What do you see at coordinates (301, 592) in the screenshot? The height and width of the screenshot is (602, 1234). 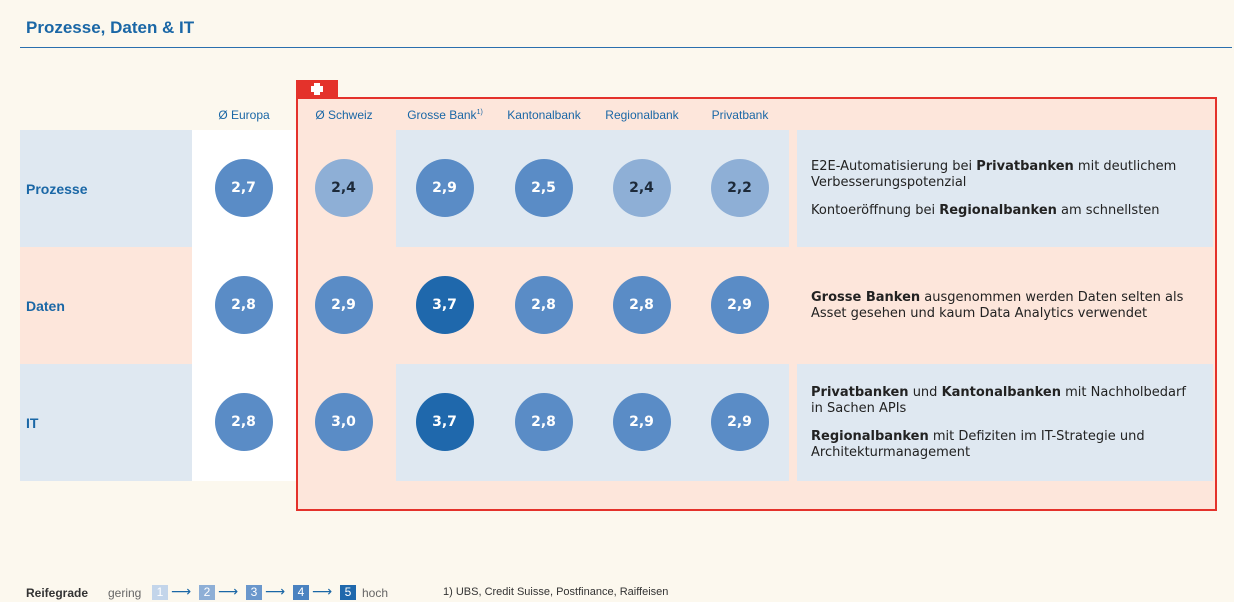 I see `legend-level: 4` at bounding box center [301, 592].